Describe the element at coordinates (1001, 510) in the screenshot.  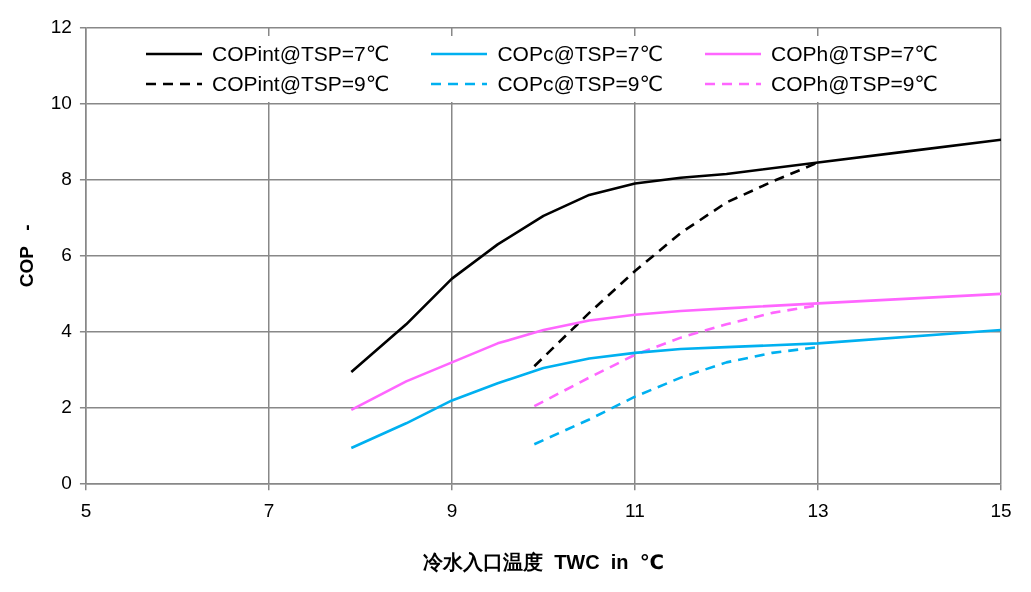
I see `x-tick-label: 15` at that location.